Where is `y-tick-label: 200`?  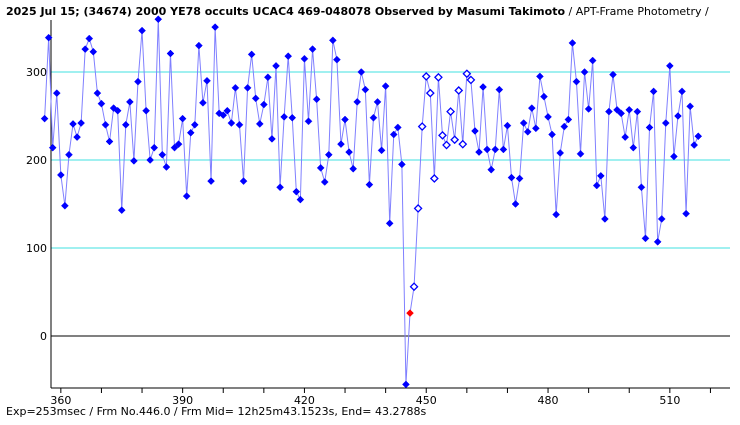
y-tick-label: 200 is located at coordinates (36, 160).